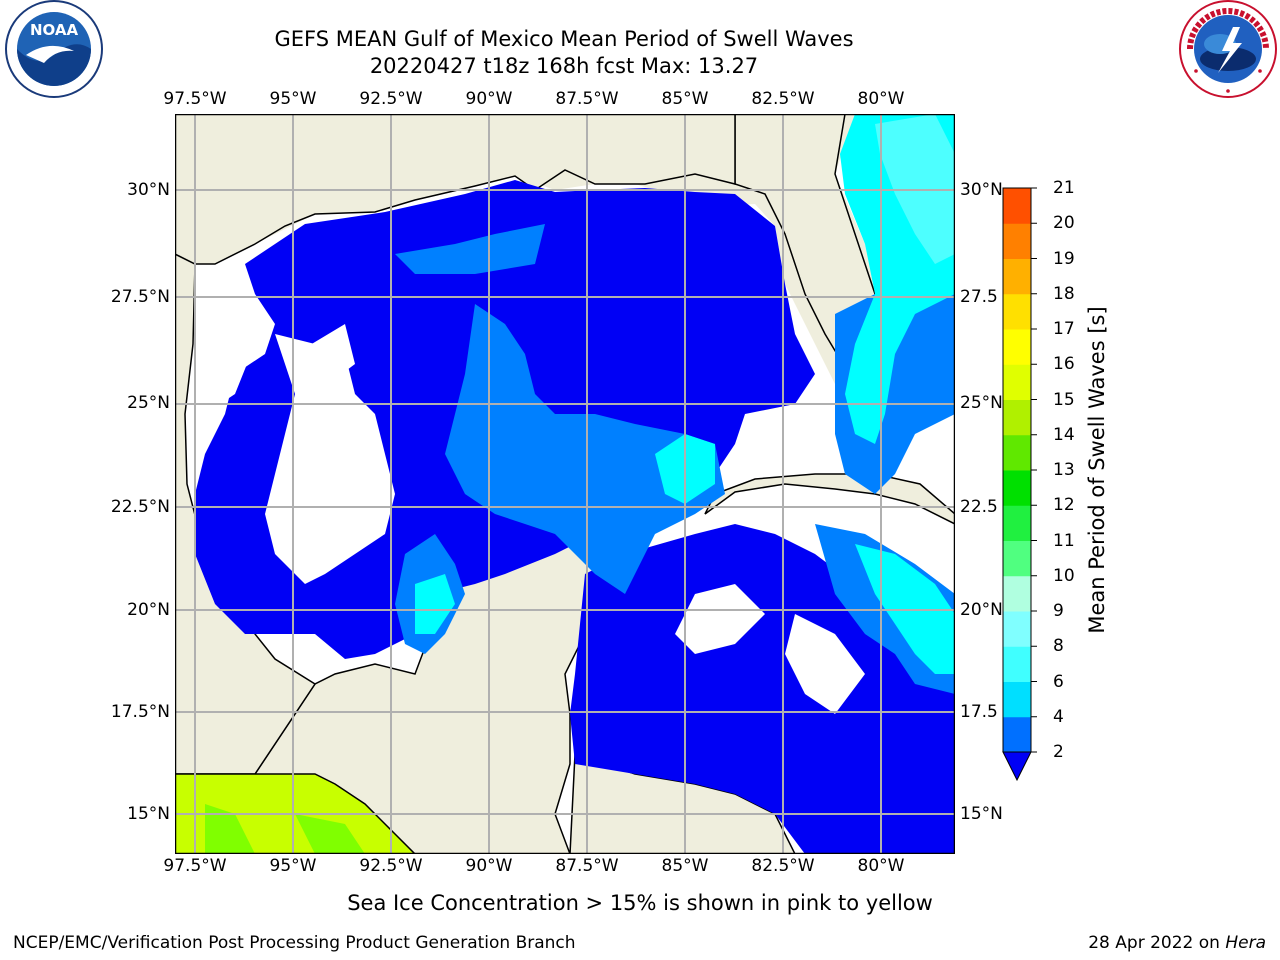  What do you see at coordinates (1058, 716) in the screenshot?
I see `colorbar-tick-label: 4` at bounding box center [1058, 716].